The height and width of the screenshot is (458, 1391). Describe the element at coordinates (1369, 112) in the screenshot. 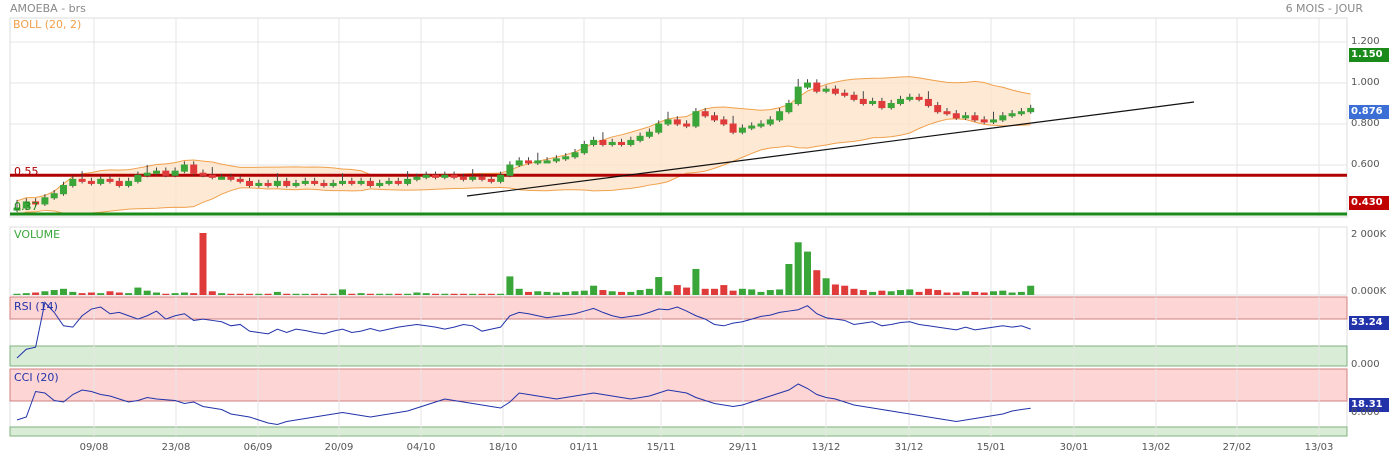

I see `price-last-badge: 0.876` at that location.